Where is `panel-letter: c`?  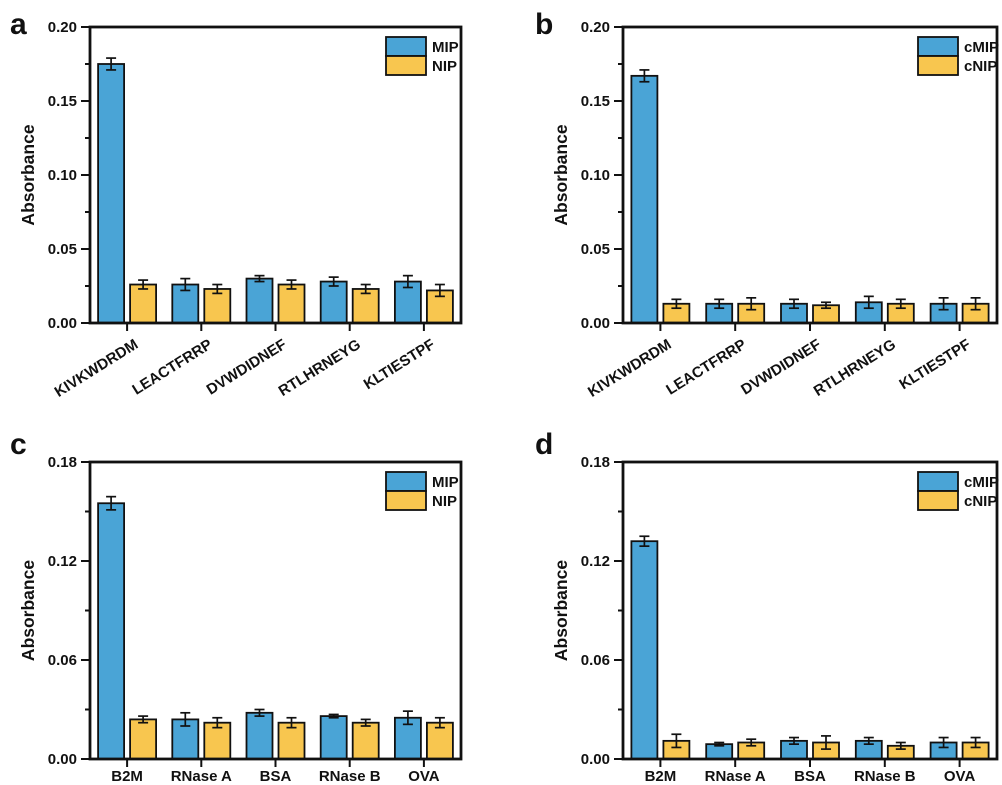
panel-letter: c is located at coordinates (18, 444).